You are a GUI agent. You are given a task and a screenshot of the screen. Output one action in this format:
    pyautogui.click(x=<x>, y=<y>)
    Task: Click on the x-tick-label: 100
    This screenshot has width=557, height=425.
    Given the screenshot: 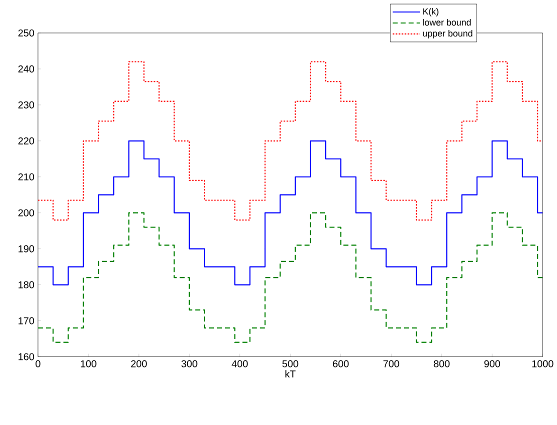 What is the action you would take?
    pyautogui.click(x=88, y=364)
    